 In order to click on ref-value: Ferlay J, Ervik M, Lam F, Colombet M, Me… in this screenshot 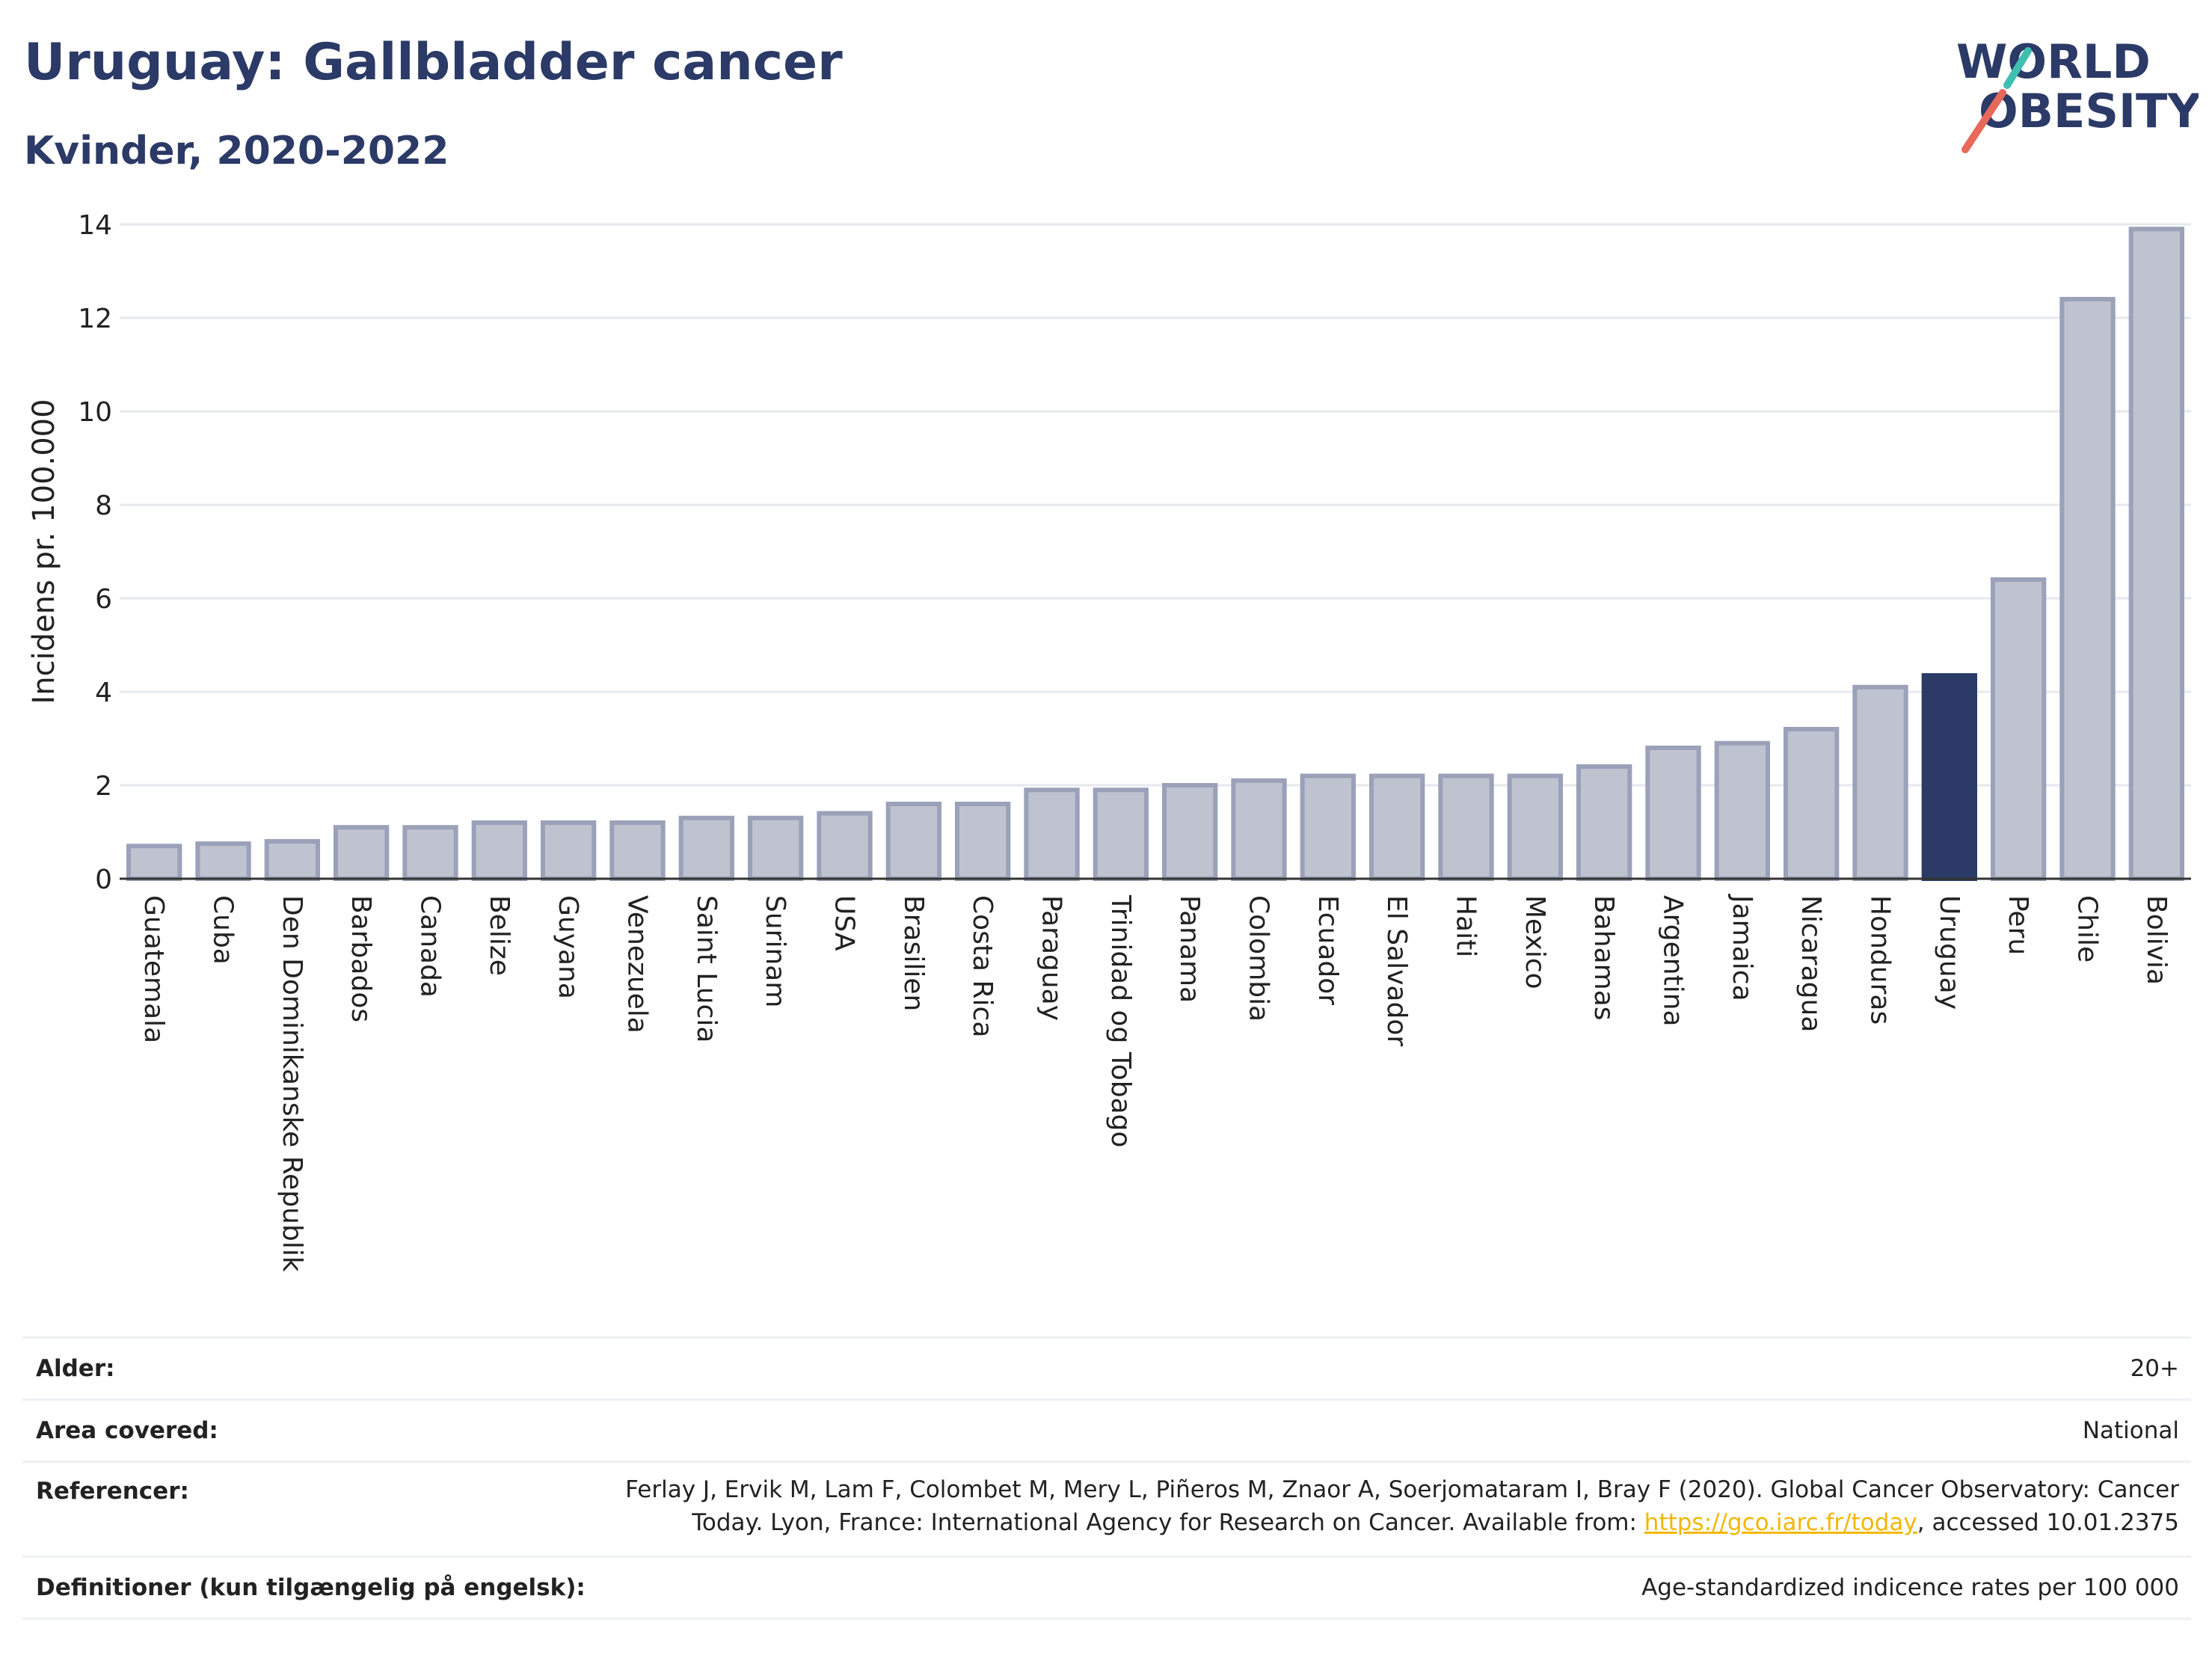, I will do `click(1402, 1506)`.